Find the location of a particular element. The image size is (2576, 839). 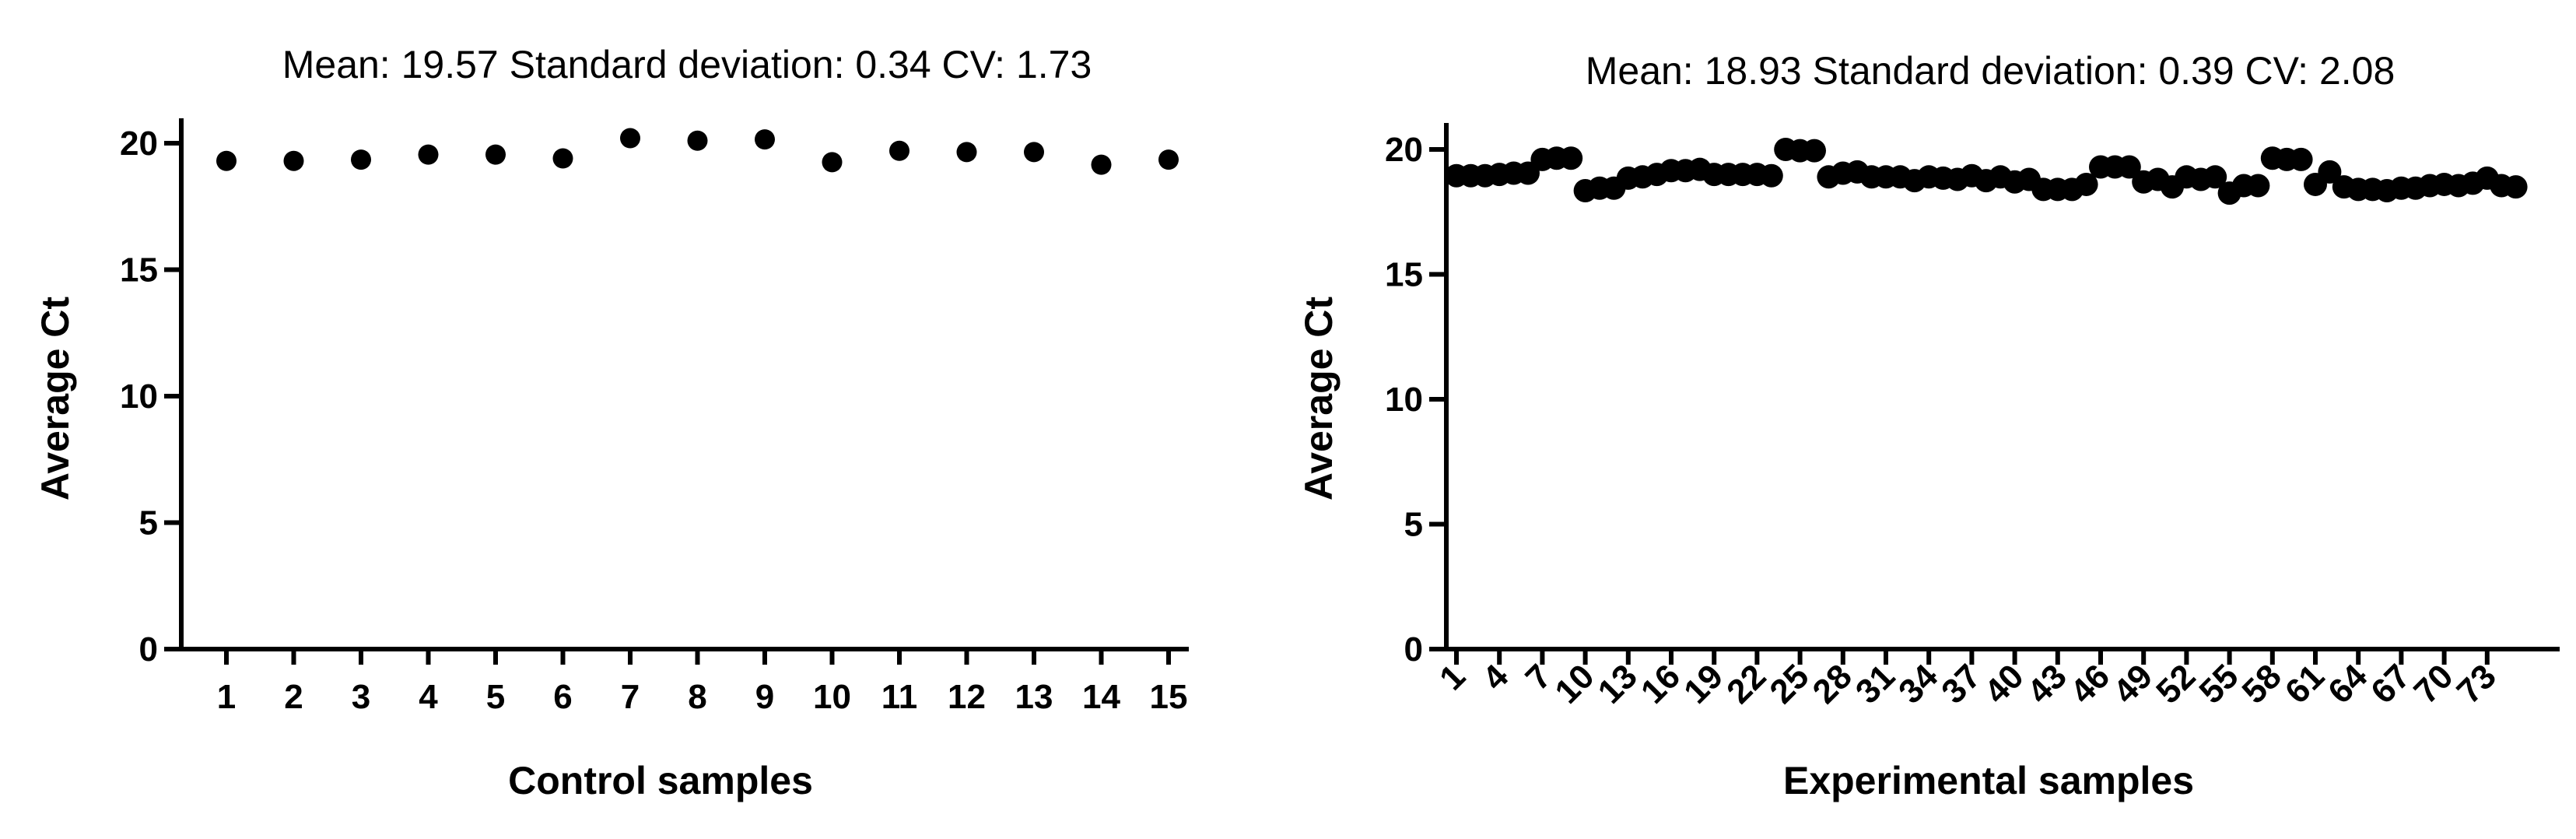

experimental-x-tick-label: 7 is located at coordinates (1539, 677).